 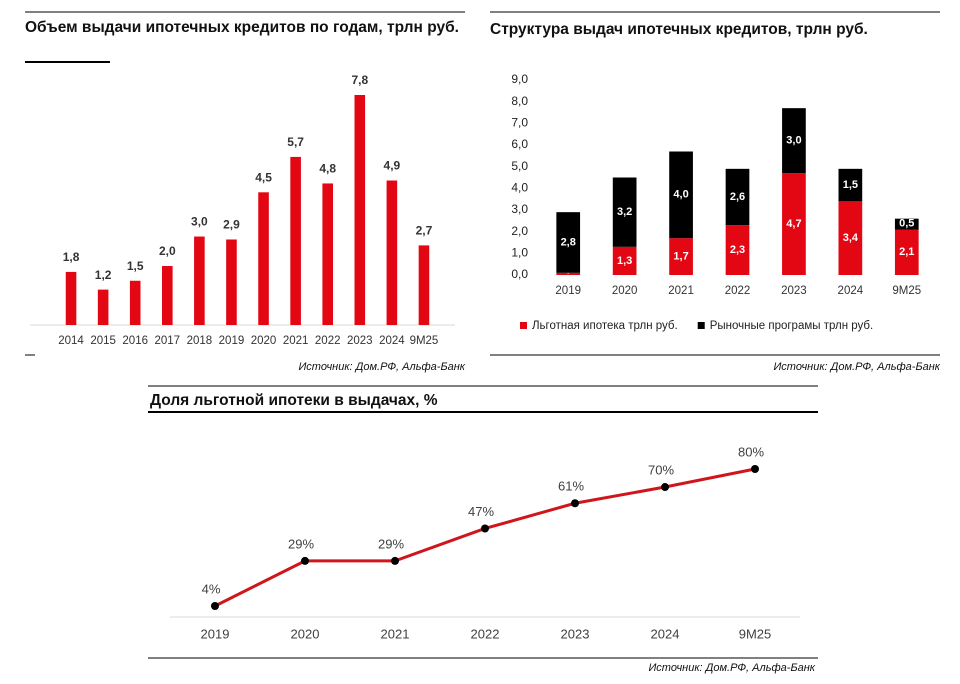 I want to click on y-tick-label: 9,0, so click(x=519, y=79).